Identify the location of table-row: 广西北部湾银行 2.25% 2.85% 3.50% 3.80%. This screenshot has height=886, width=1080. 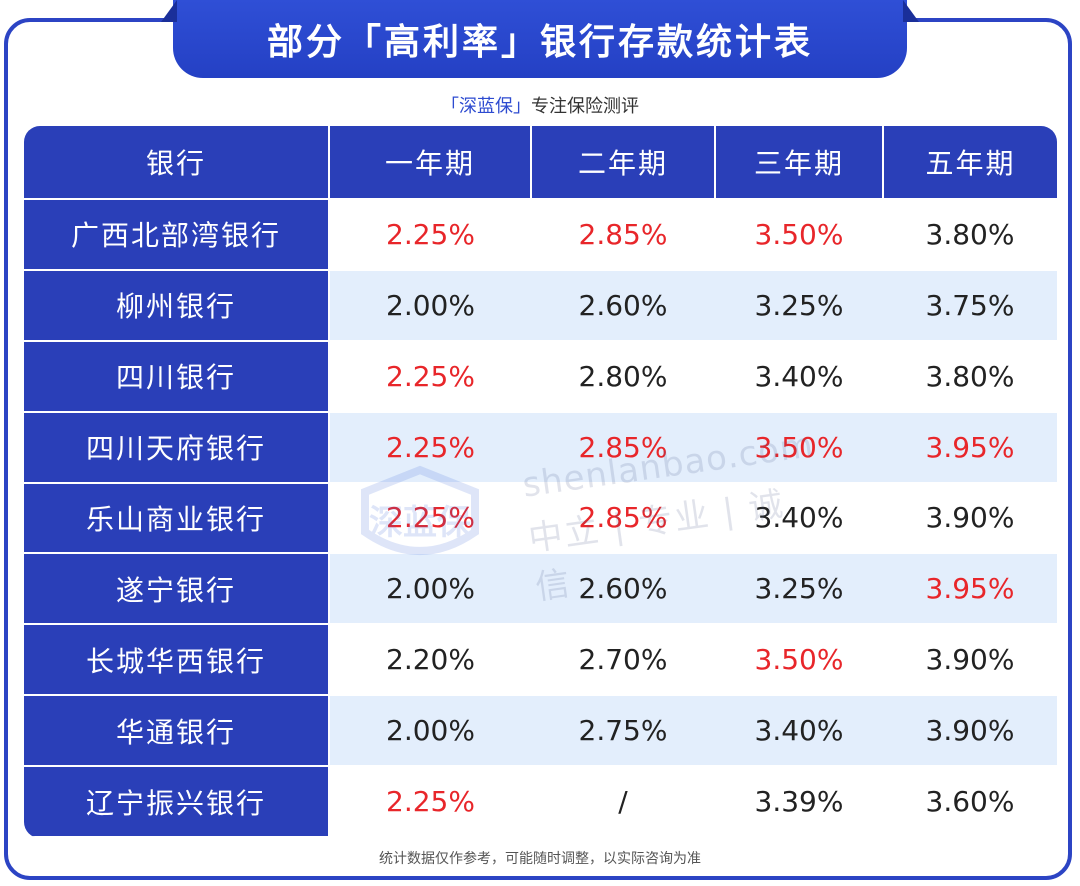
(540, 235).